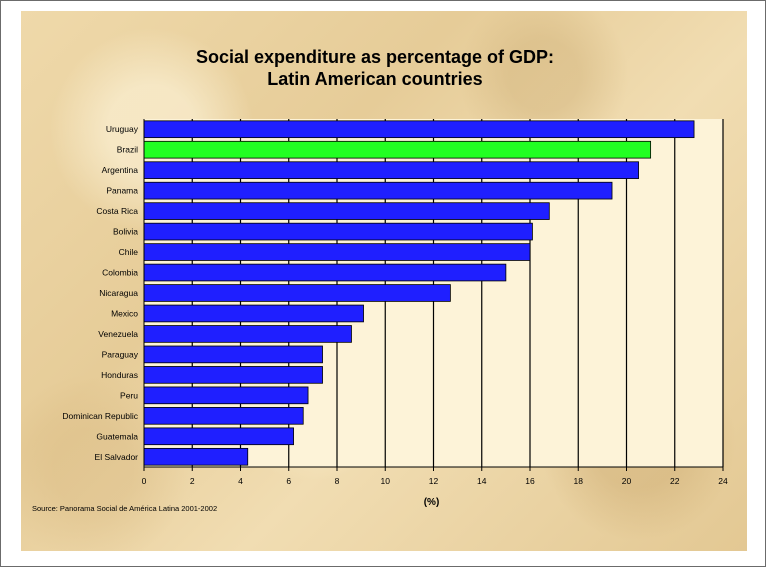 The image size is (766, 567). What do you see at coordinates (233, 375) in the screenshot?
I see `bar-honduras` at bounding box center [233, 375].